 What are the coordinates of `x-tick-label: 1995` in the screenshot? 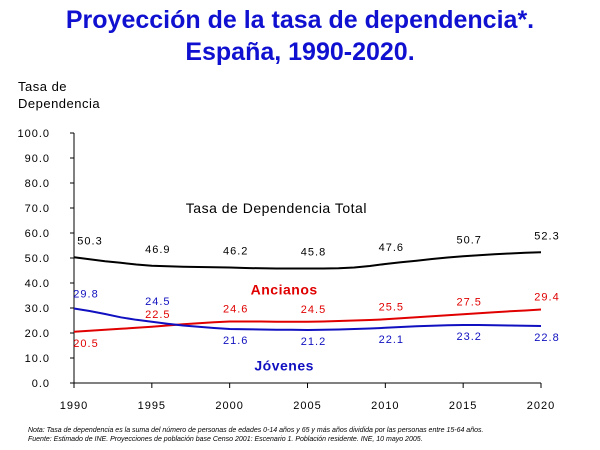 It's located at (152, 406).